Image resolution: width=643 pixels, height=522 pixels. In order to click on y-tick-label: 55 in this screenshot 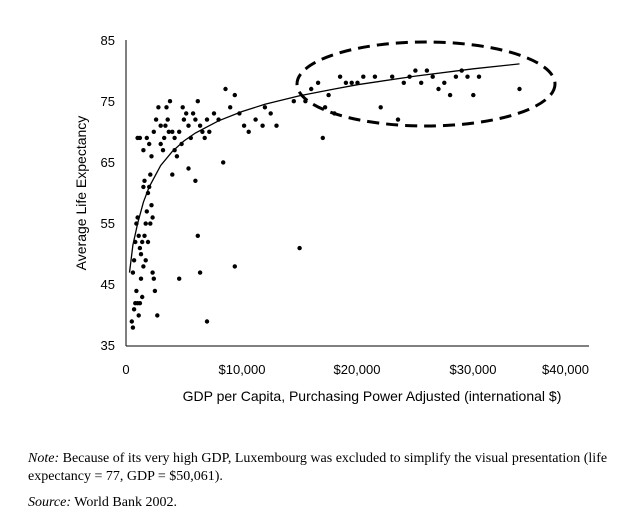, I will do `click(108, 223)`.